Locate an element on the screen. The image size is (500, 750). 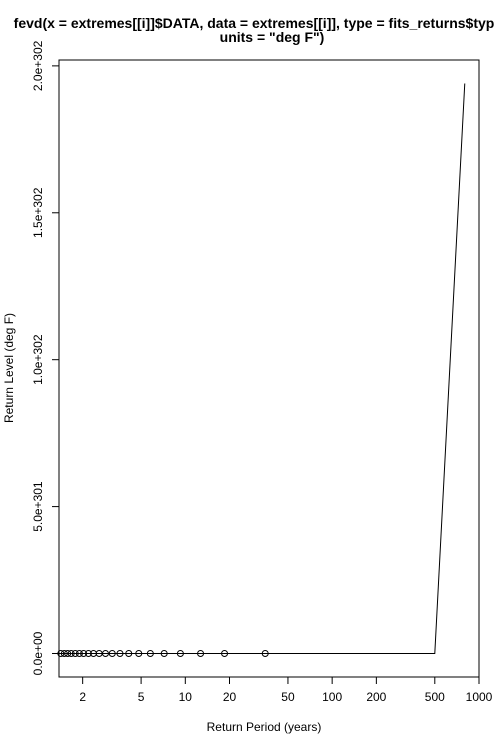
x-axis: 2 5 10 20 50 100 200 500 1000 is located at coordinates (286, 690).